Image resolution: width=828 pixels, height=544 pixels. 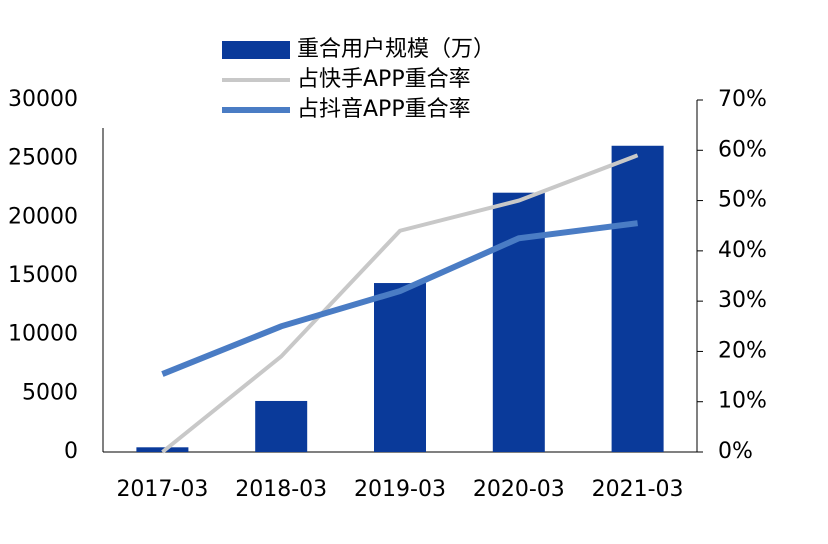 I want to click on y2-tick-label: 70%, so click(x=742, y=99).